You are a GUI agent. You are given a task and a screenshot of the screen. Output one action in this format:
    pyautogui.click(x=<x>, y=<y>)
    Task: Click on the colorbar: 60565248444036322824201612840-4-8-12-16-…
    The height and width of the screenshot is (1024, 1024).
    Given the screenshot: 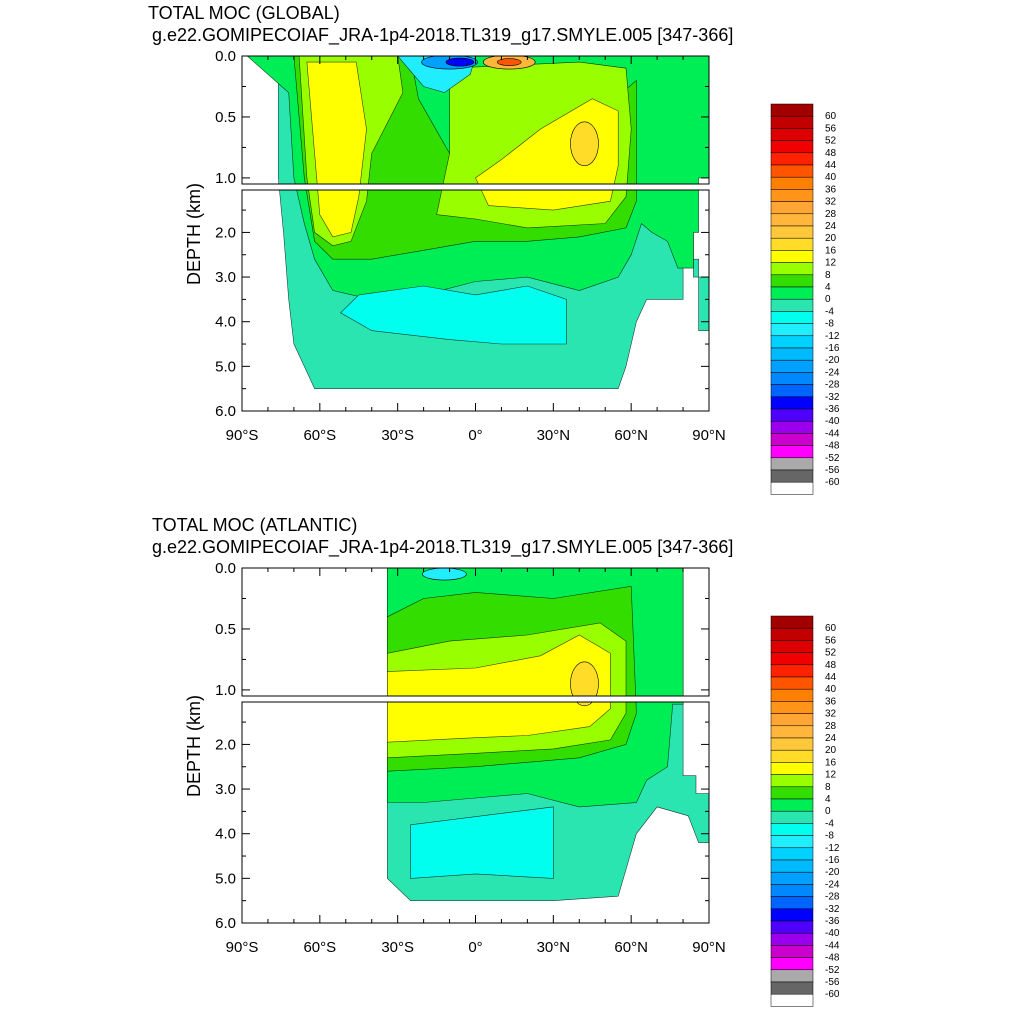 What is the action you would take?
    pyautogui.click(x=805, y=811)
    